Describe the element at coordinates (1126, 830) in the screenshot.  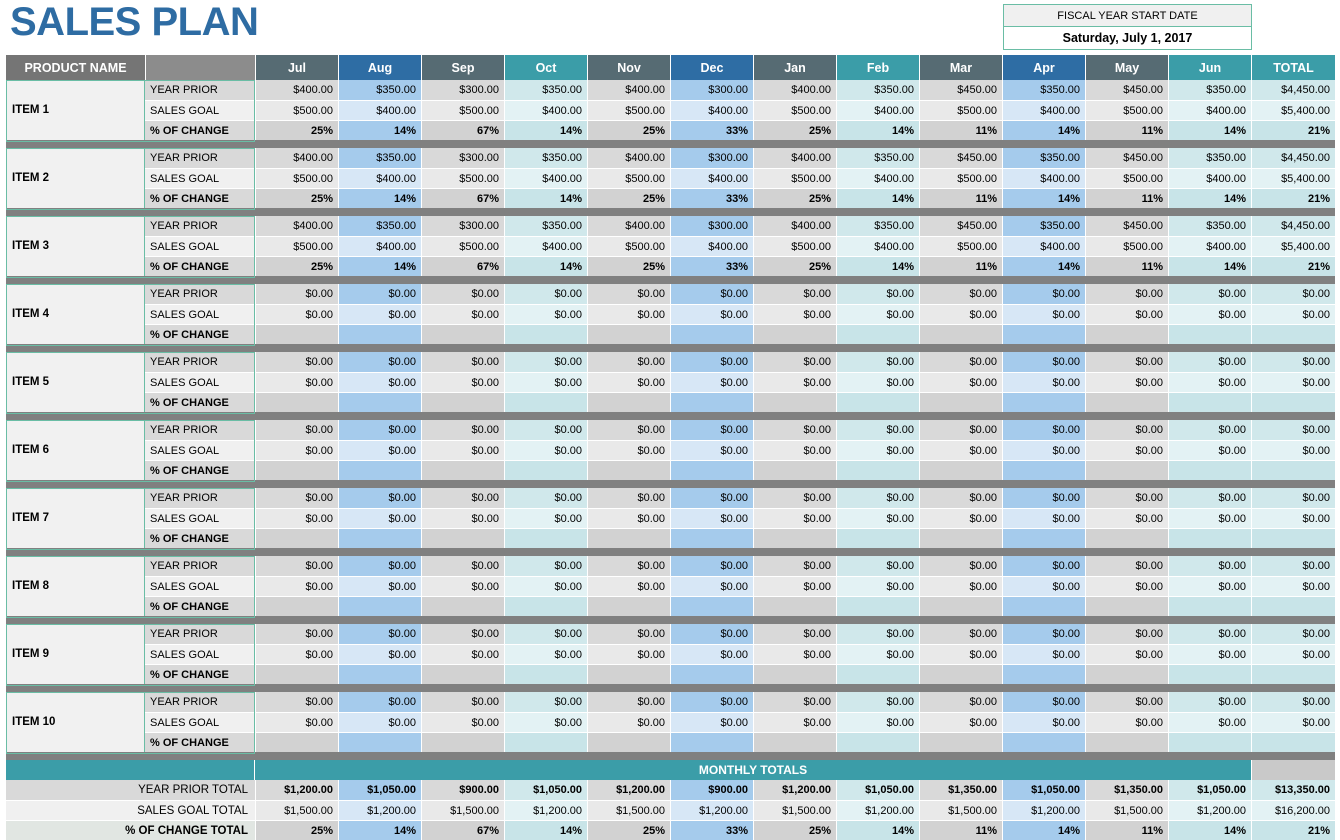
I see `total-value-cell: 11%` at that location.